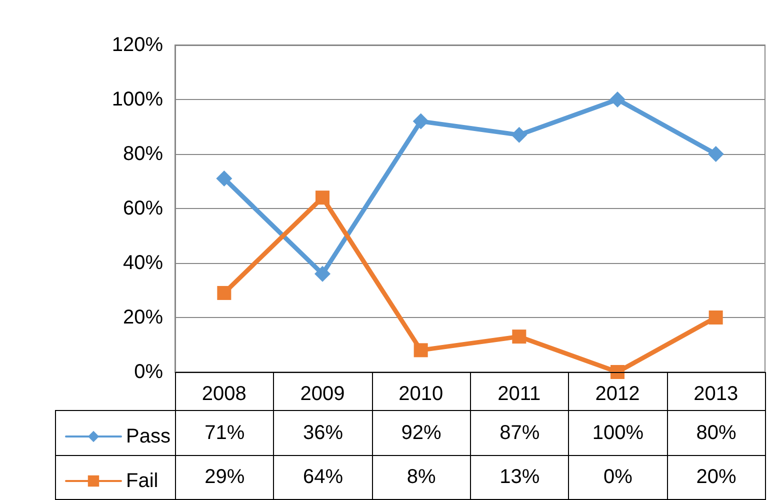  What do you see at coordinates (421, 433) in the screenshot?
I see `data-label: 92%` at bounding box center [421, 433].